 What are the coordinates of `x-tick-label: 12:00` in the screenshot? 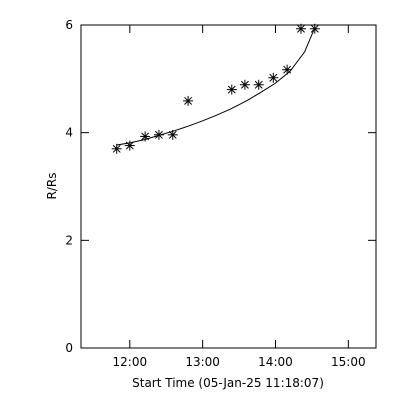 It's located at (130, 362).